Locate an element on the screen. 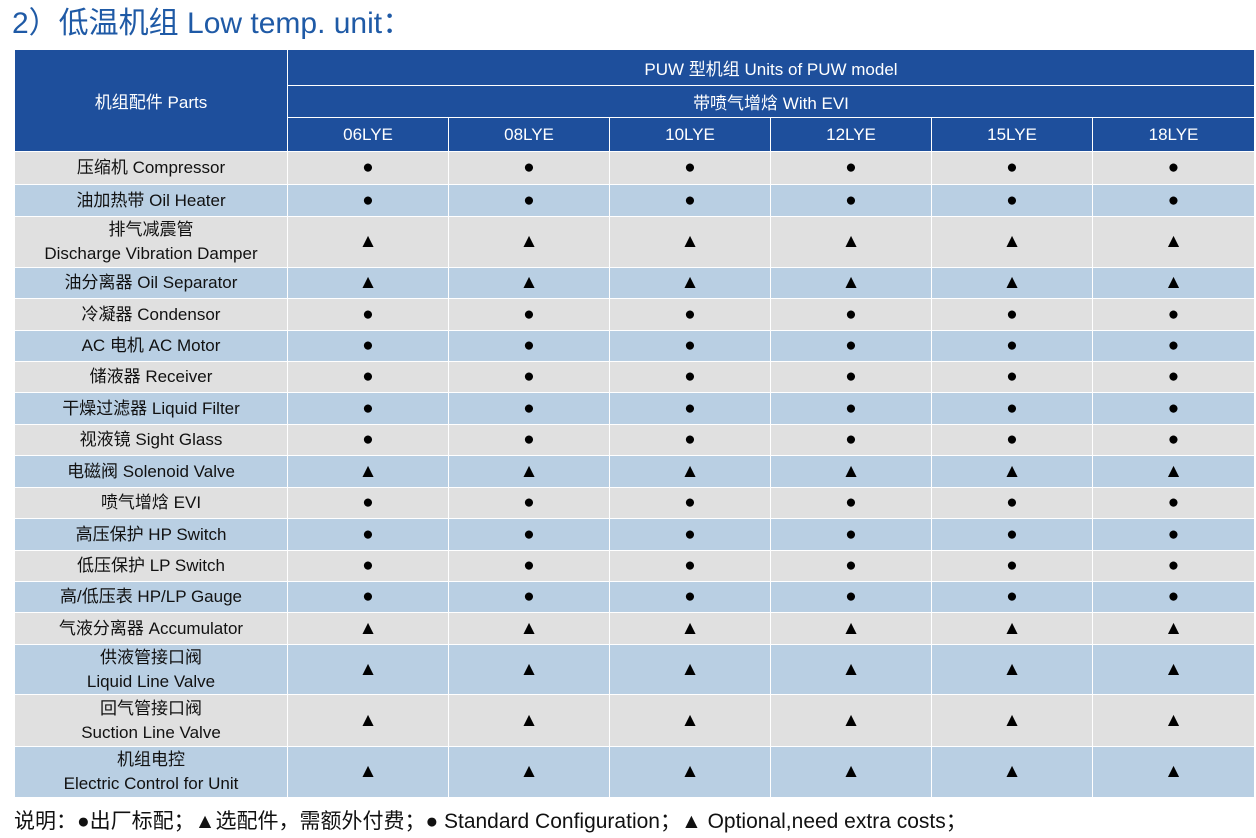 The image size is (1256, 838). part-name-cell: 高压保护 HP Switch is located at coordinates (151, 534).